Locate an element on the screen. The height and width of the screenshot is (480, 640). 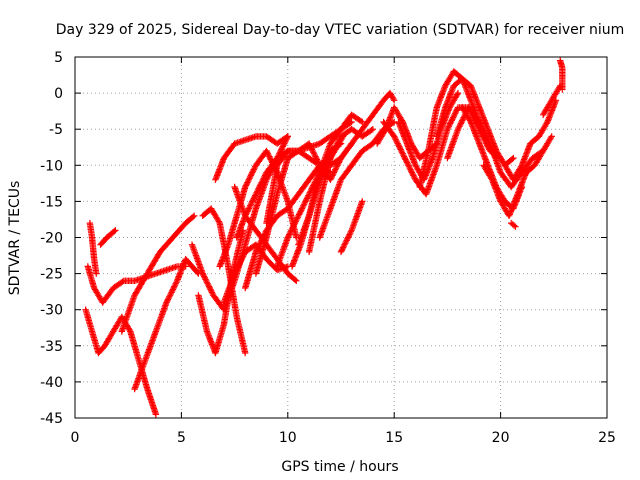
x-tick-label: 5 is located at coordinates (181, 438).